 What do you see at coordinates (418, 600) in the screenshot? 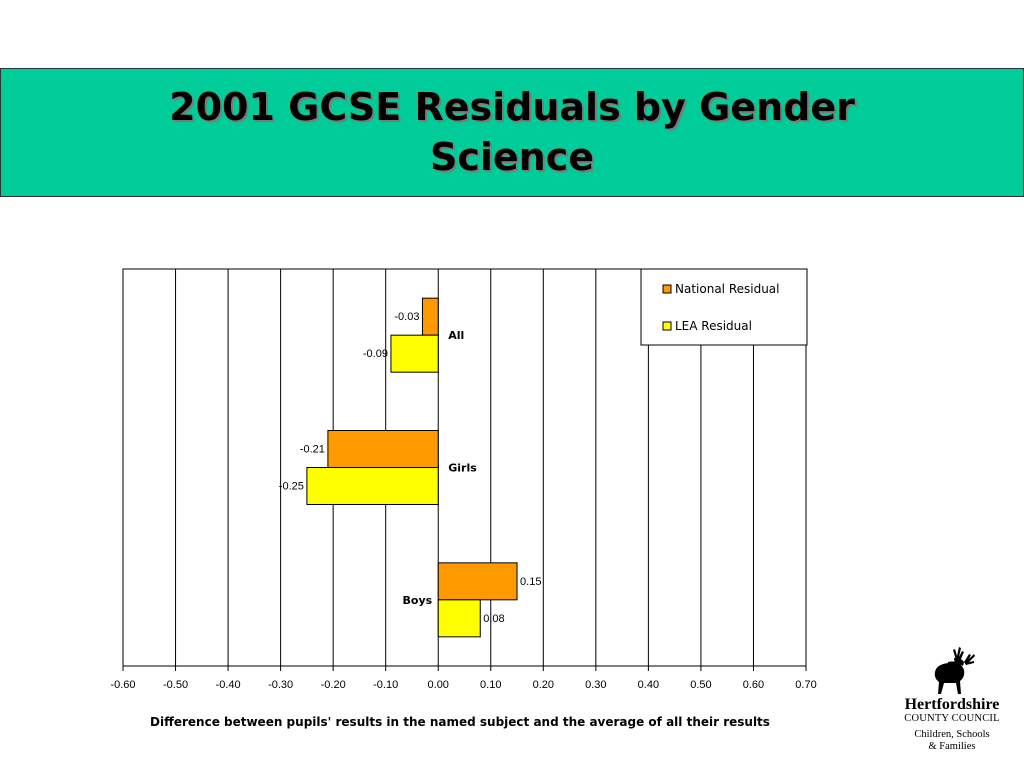
I see `category-label: Boys` at bounding box center [418, 600].